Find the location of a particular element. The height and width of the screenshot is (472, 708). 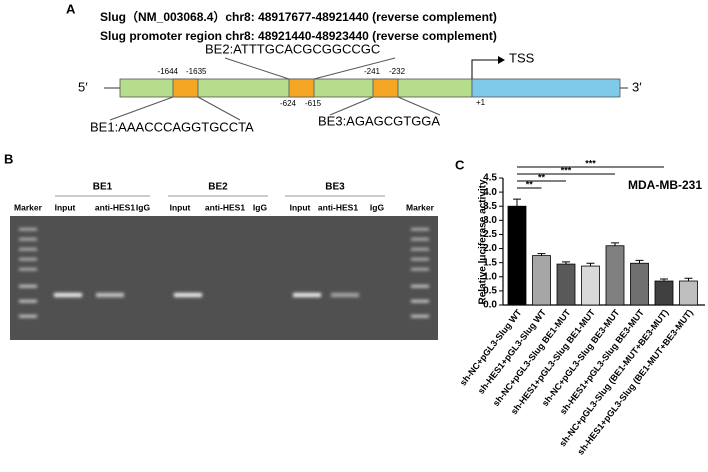

panel-label: C is located at coordinates (460, 164).